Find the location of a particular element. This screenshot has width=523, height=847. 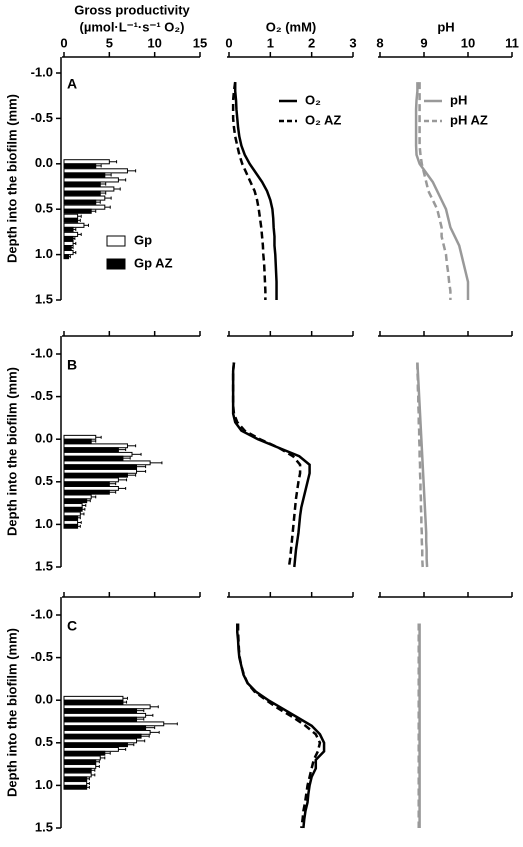

legend-label: pH AZ is located at coordinates (469, 119).